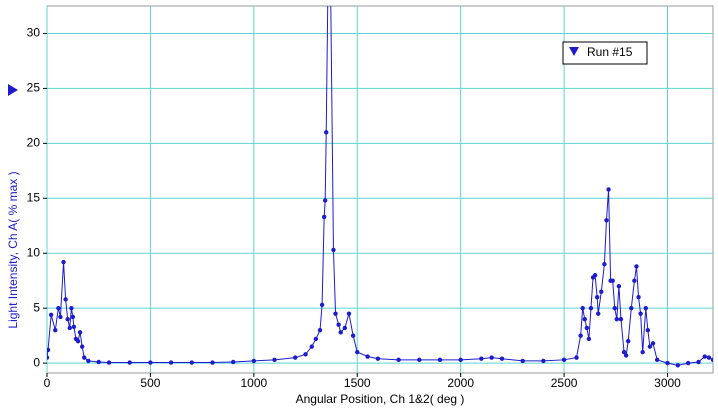  Describe the element at coordinates (357, 383) in the screenshot. I see `x-tick-label: 1500` at that location.